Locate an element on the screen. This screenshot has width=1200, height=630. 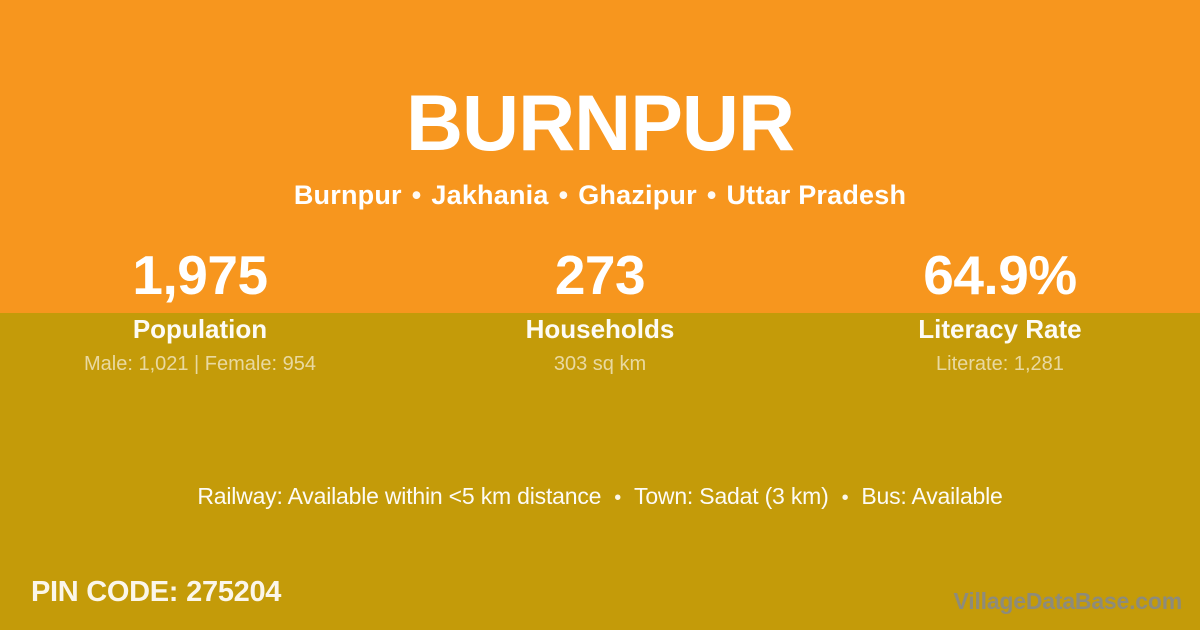
households-label: Households is located at coordinates (600, 329).